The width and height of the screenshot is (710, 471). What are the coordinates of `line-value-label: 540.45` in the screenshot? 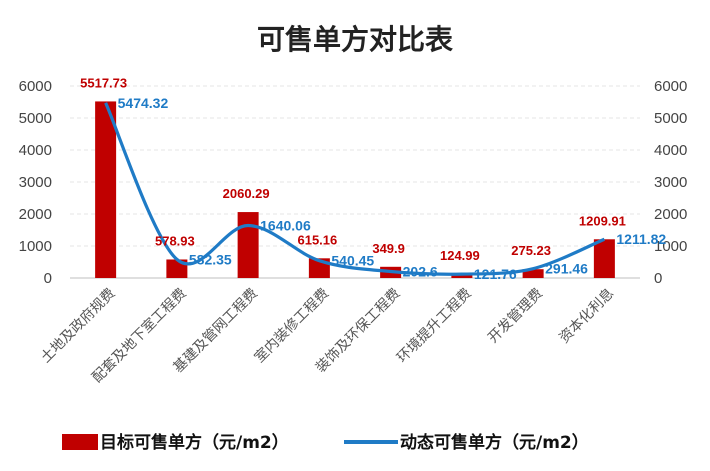 It's located at (352, 261).